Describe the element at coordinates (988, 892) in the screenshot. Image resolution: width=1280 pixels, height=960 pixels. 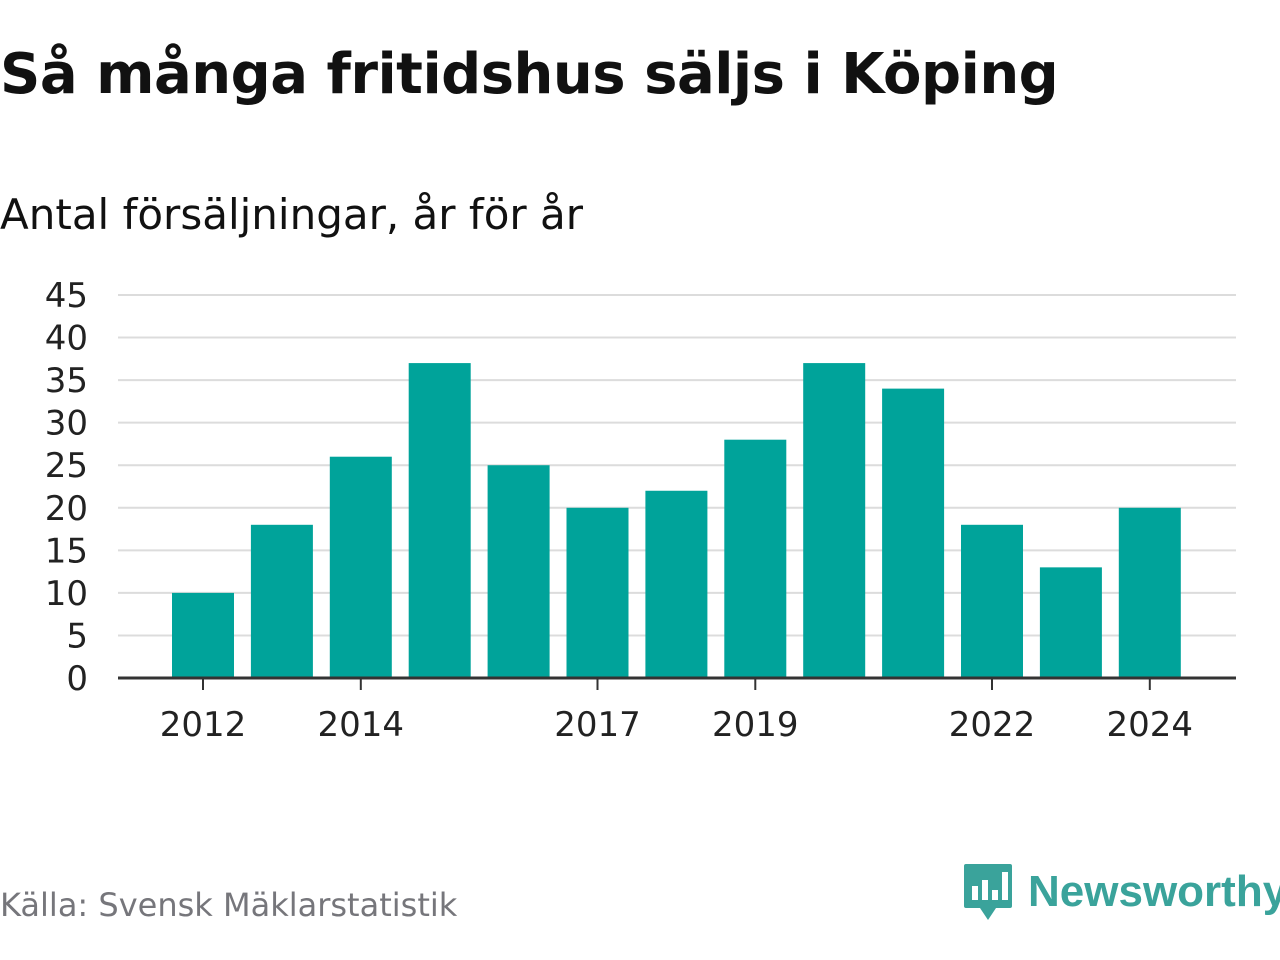
I see `newsworthy-chart-bubble-icon` at that location.